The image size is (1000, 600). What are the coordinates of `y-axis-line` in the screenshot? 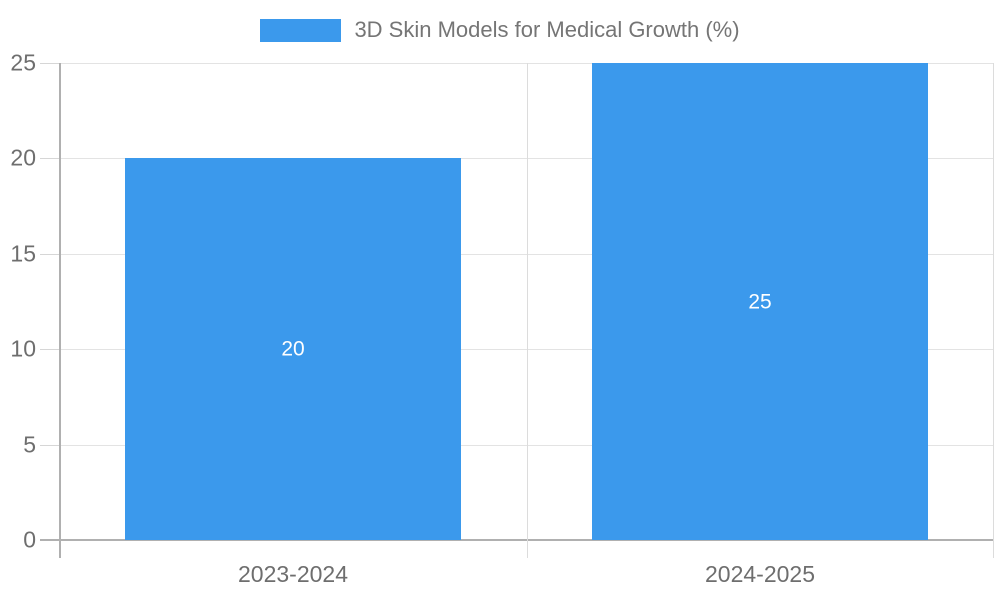 It's located at (60, 310).